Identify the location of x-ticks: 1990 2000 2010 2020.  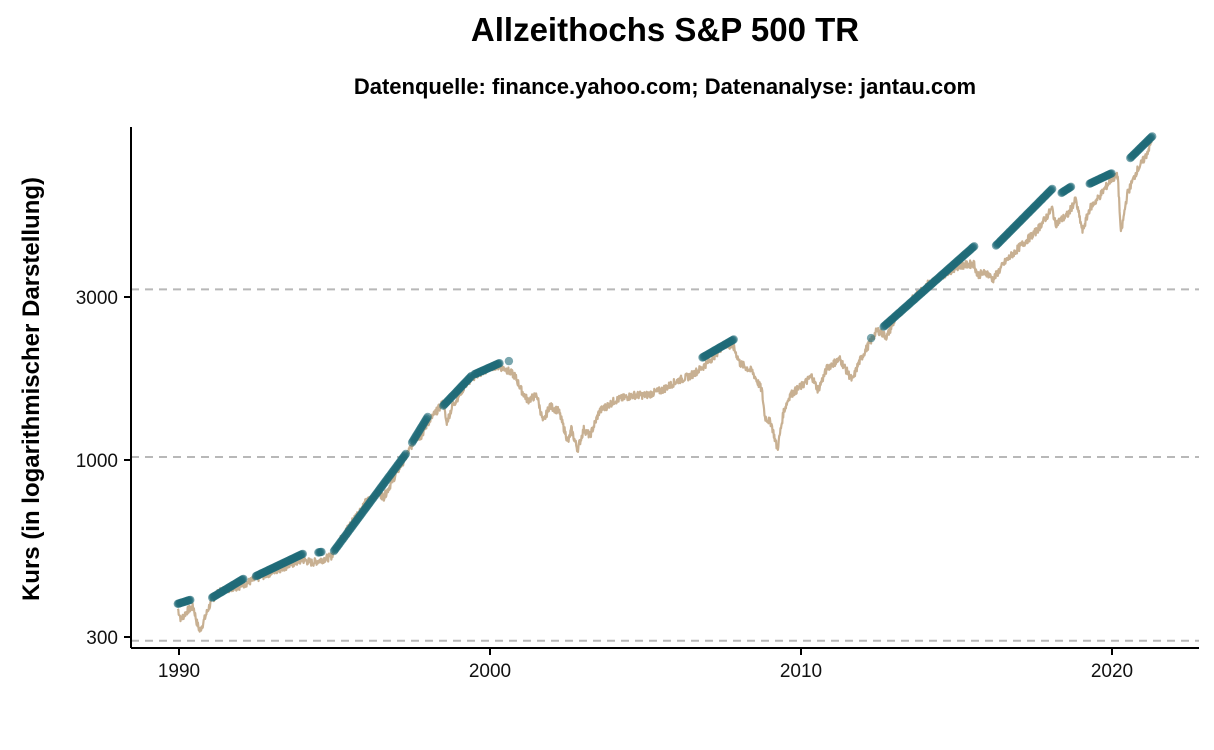
(645, 665).